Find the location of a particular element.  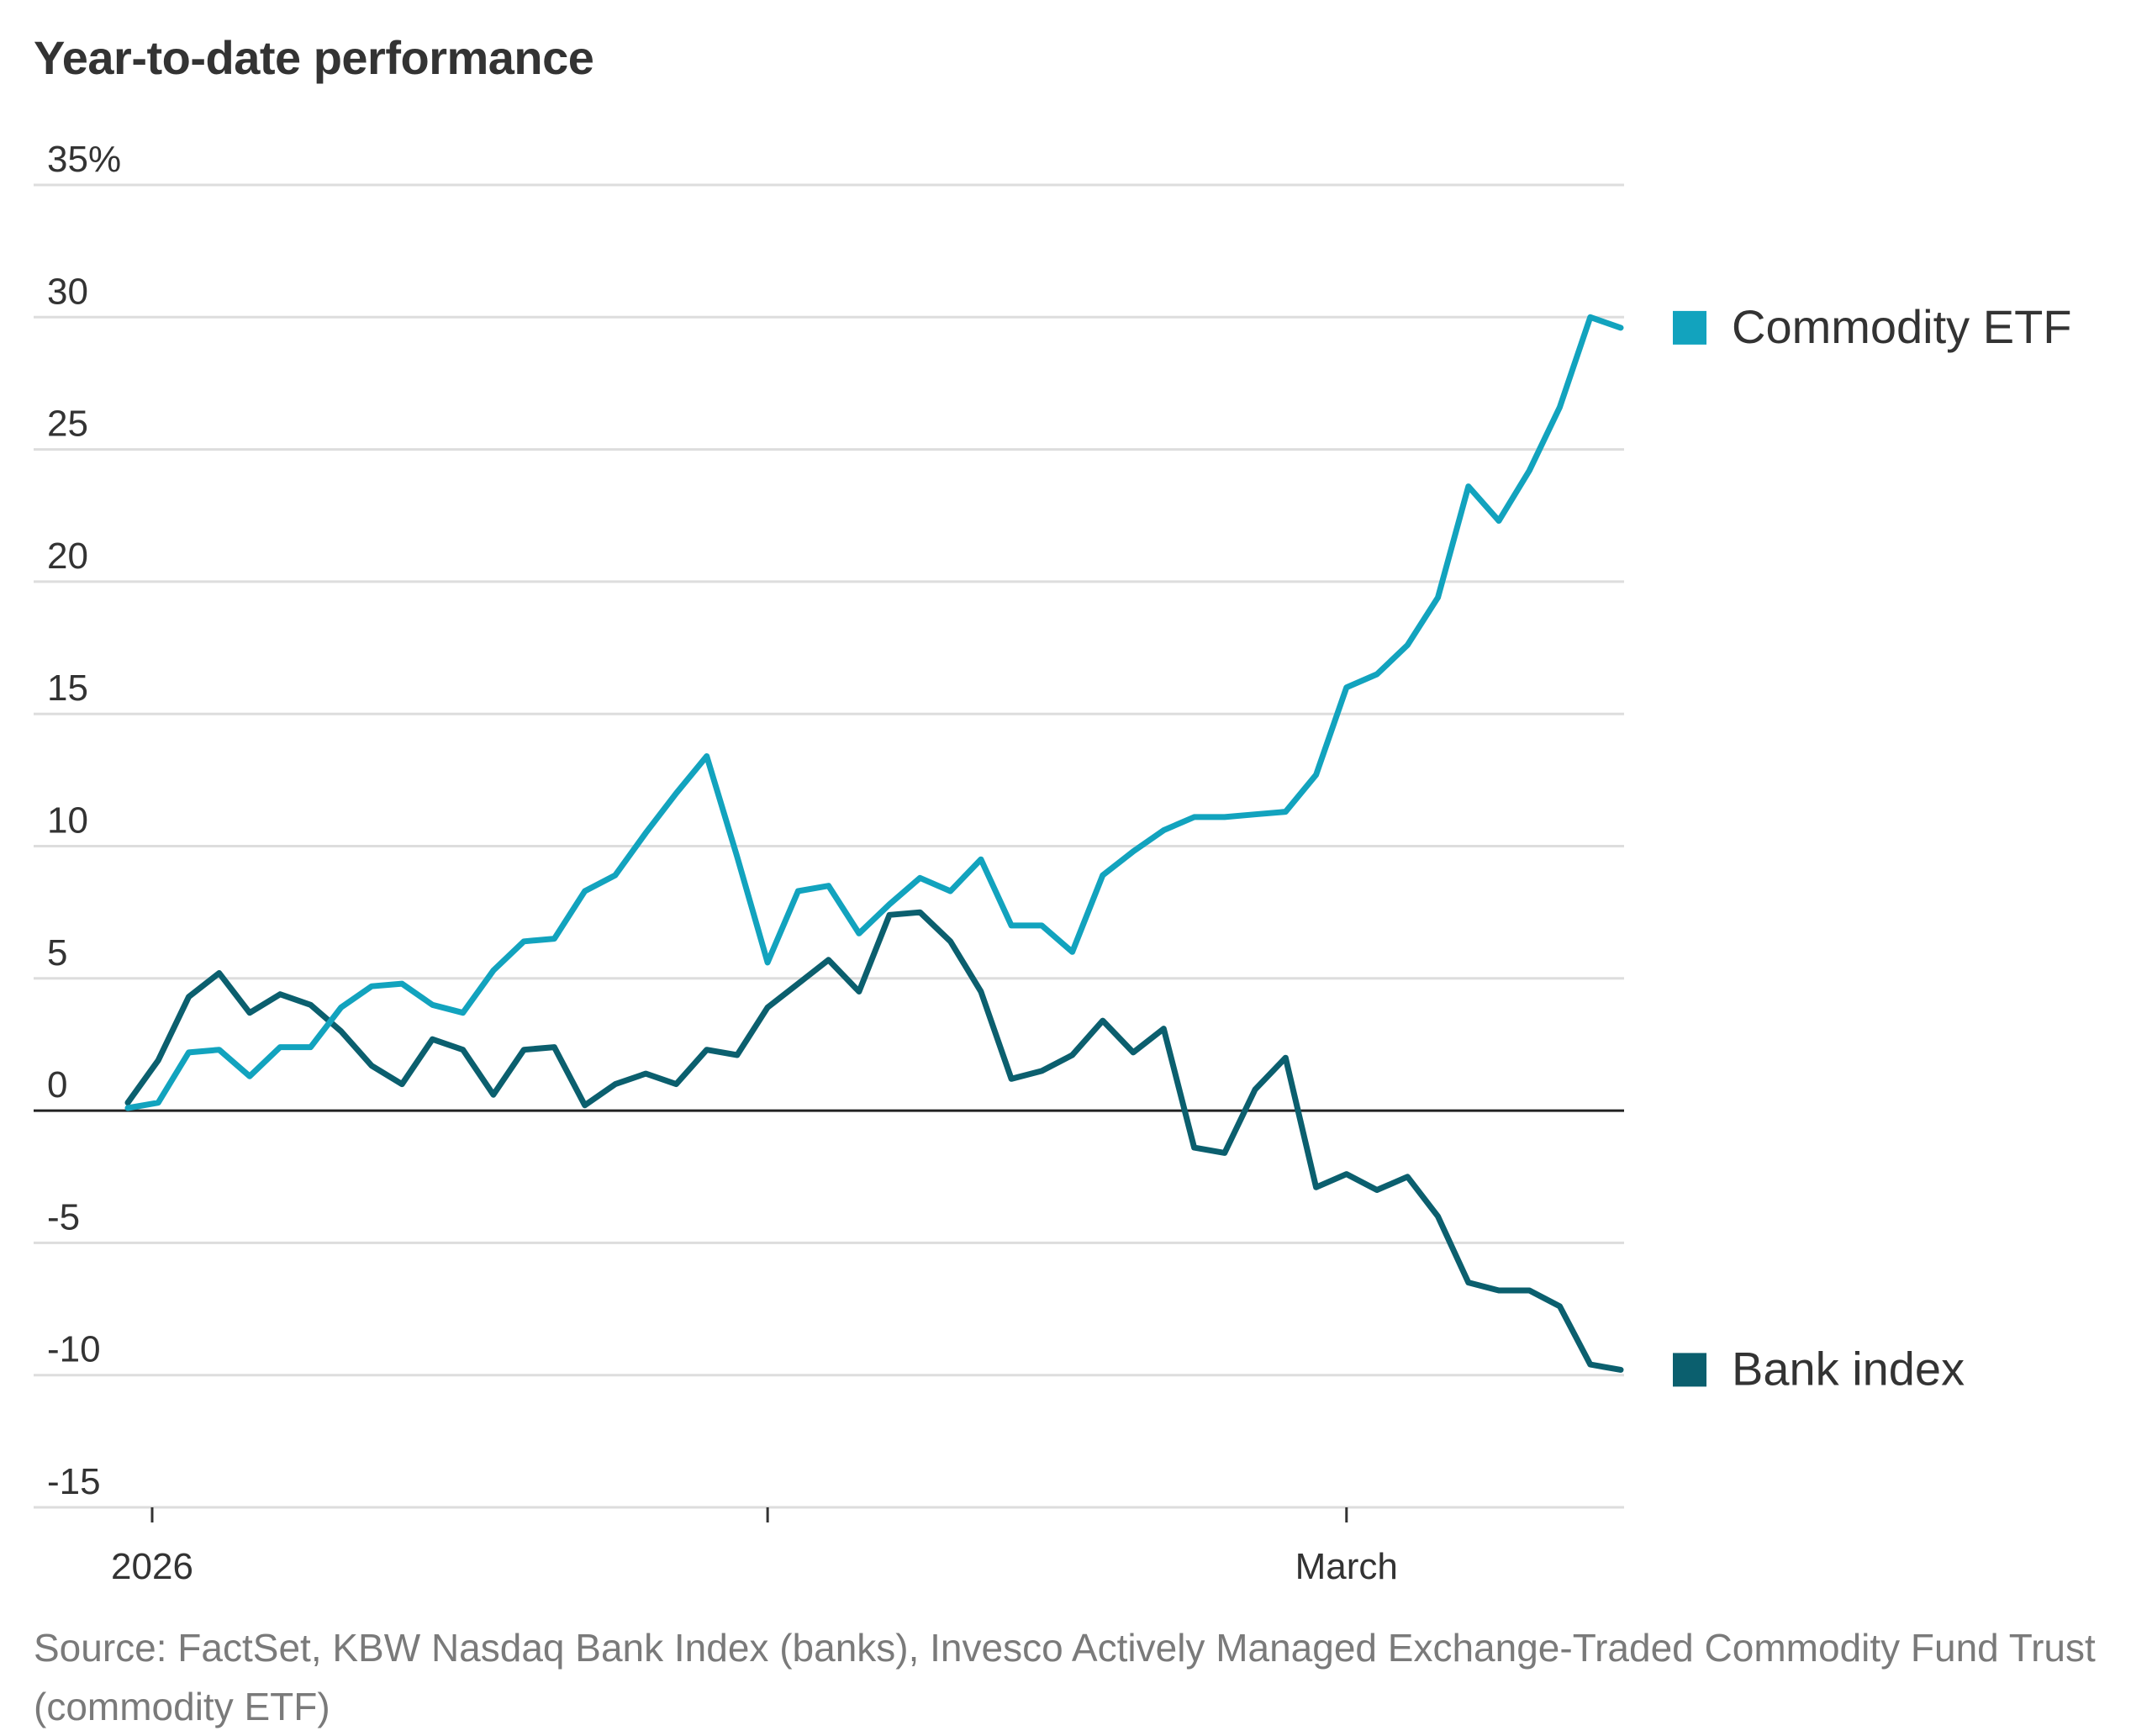

y-tick-label: 30 is located at coordinates (67, 291).